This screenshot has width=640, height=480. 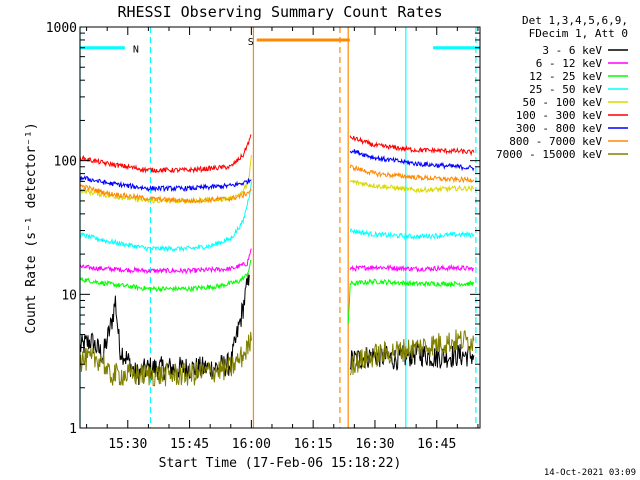 I want to click on legend-label-0: 3 - 6 keV, so click(x=572, y=50).